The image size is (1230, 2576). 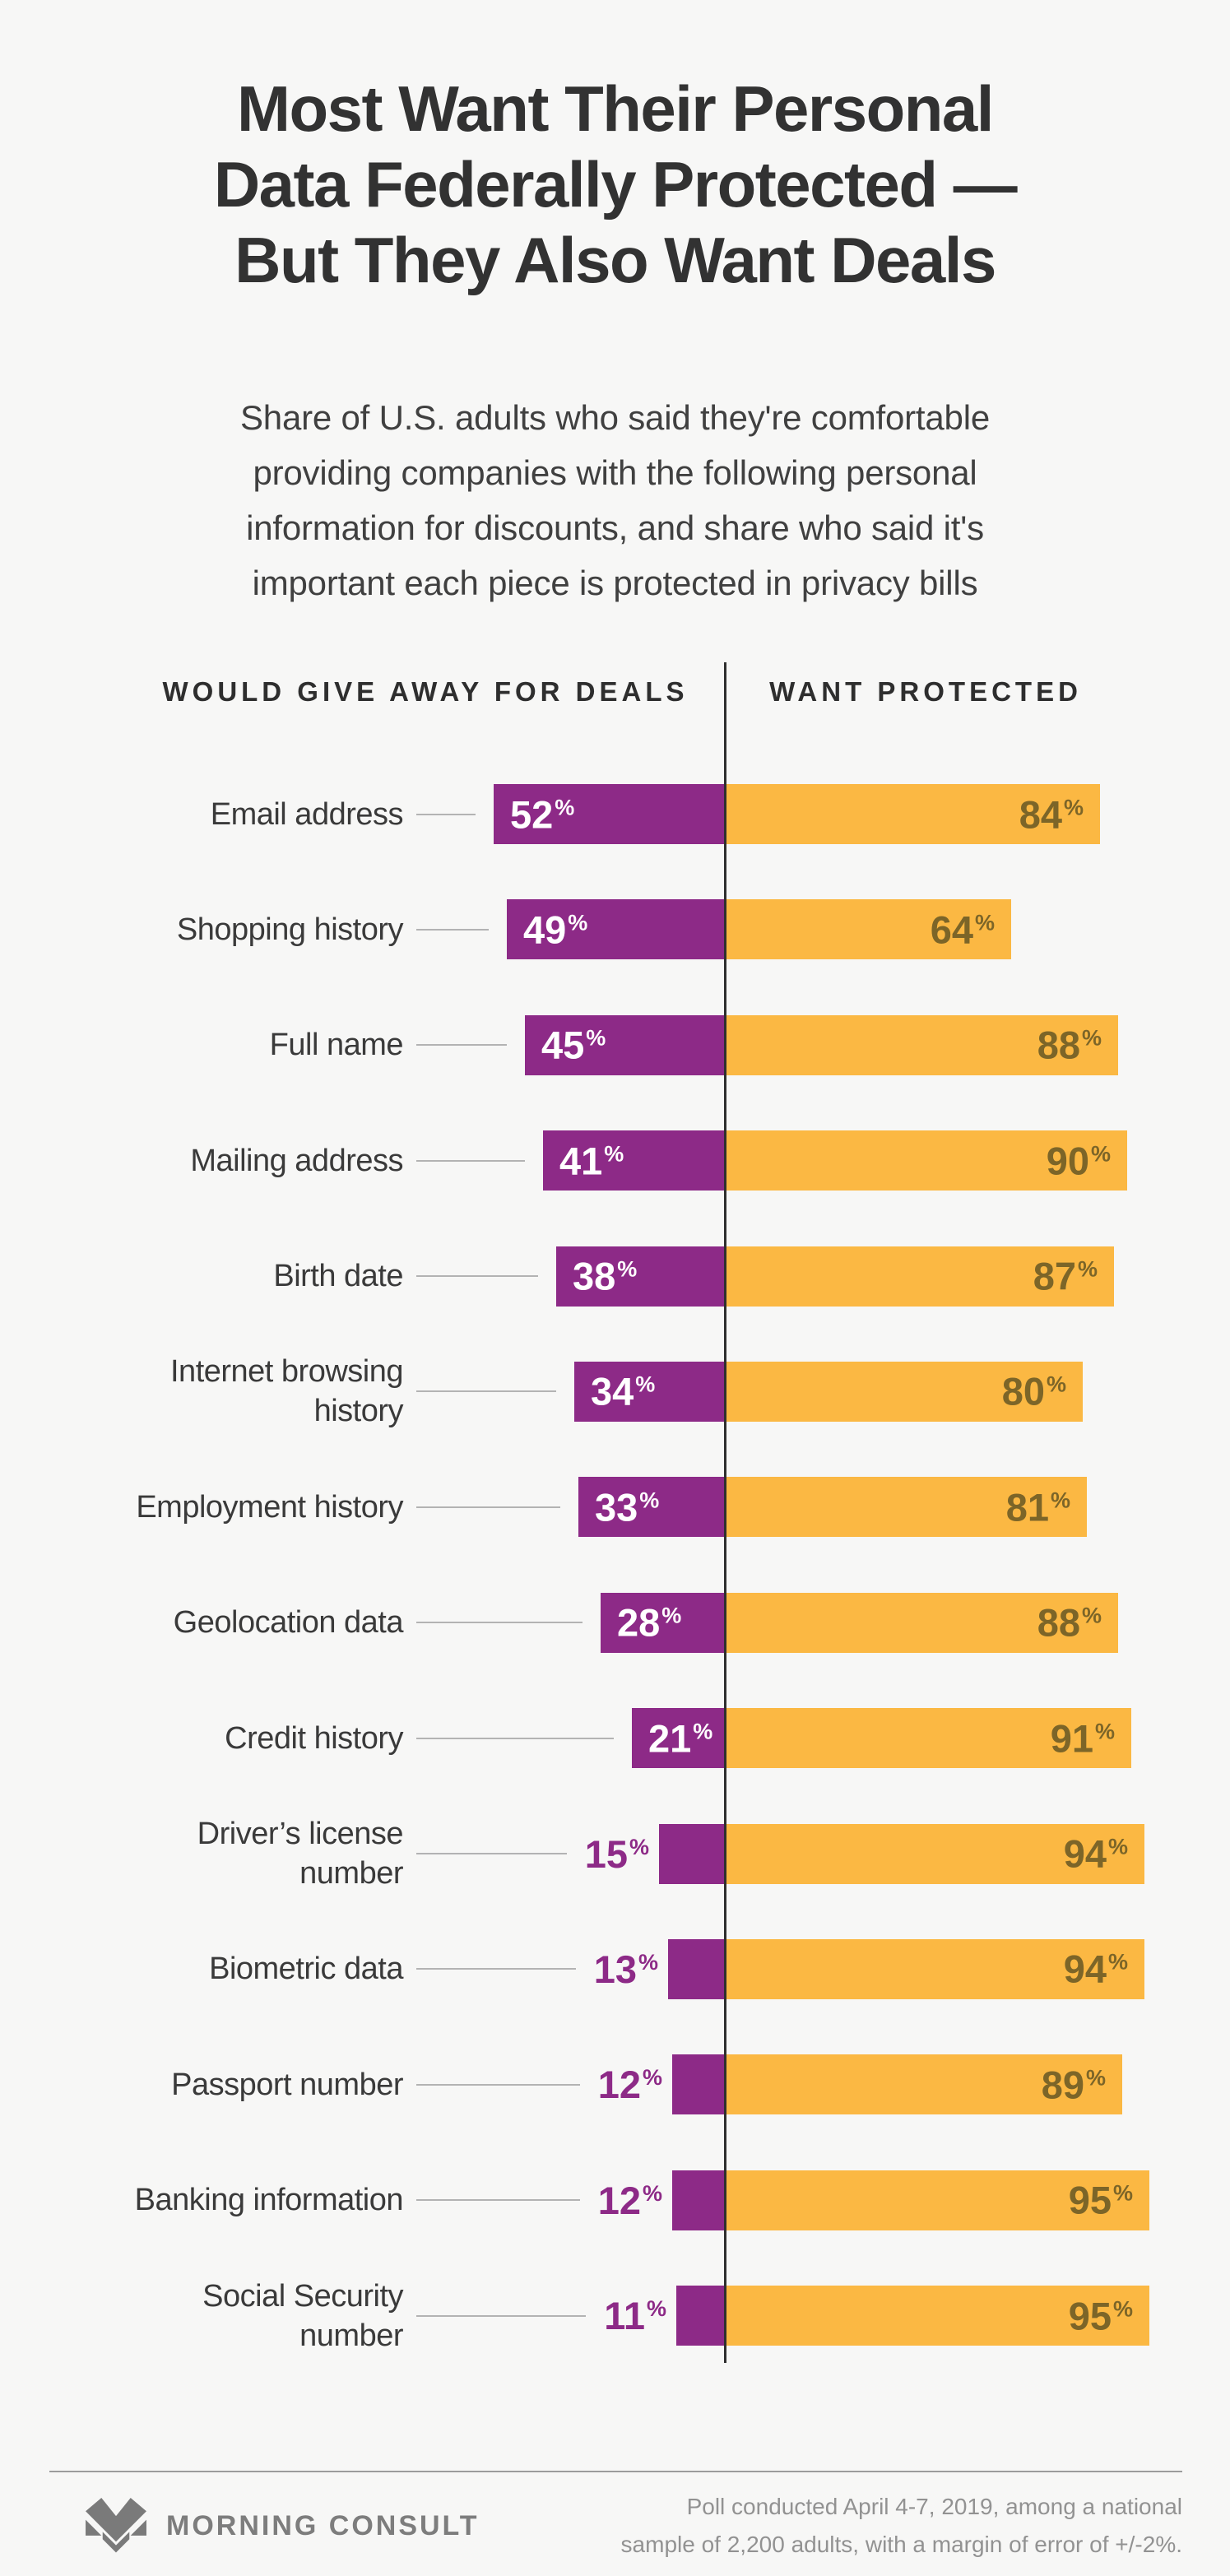 I want to click on chart-row: Geolocation data 28% 88%, so click(x=615, y=1622).